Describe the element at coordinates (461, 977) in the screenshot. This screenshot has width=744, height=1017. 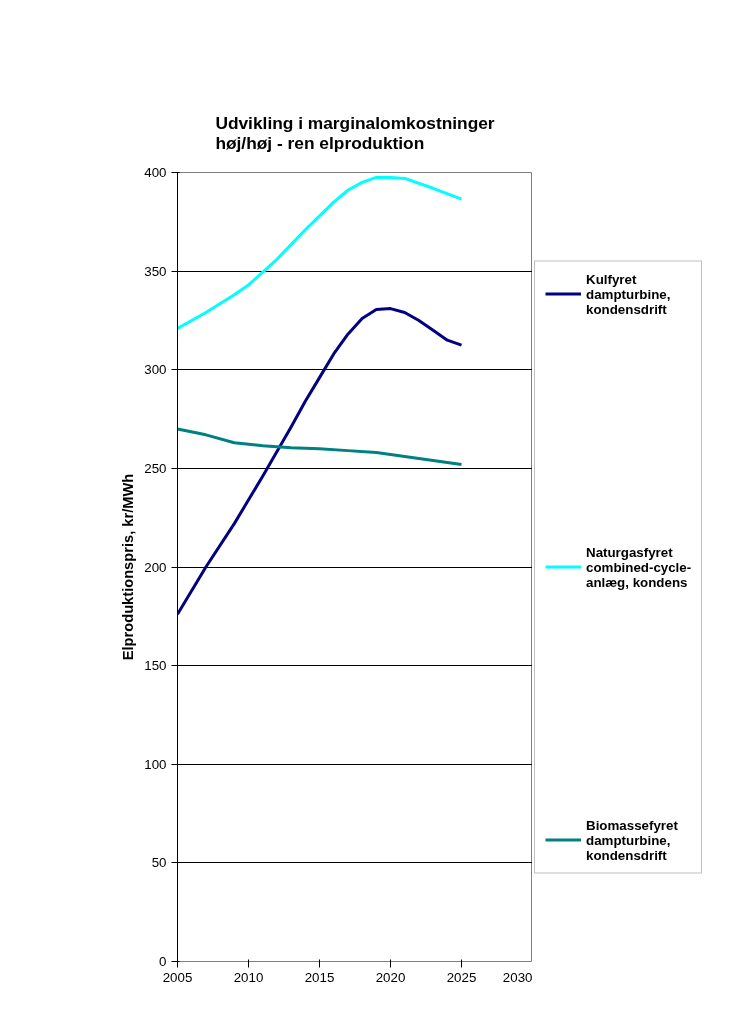
I see `x-tick-label: 2025` at that location.